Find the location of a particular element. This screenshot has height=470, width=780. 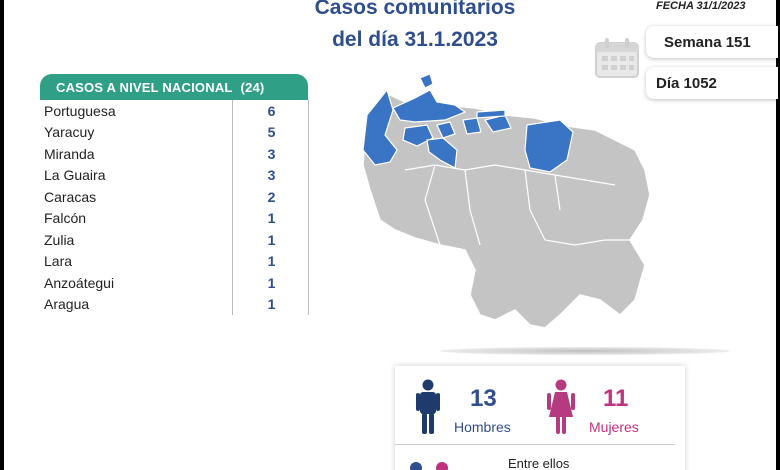

right-frame is located at coordinates (778, 235).